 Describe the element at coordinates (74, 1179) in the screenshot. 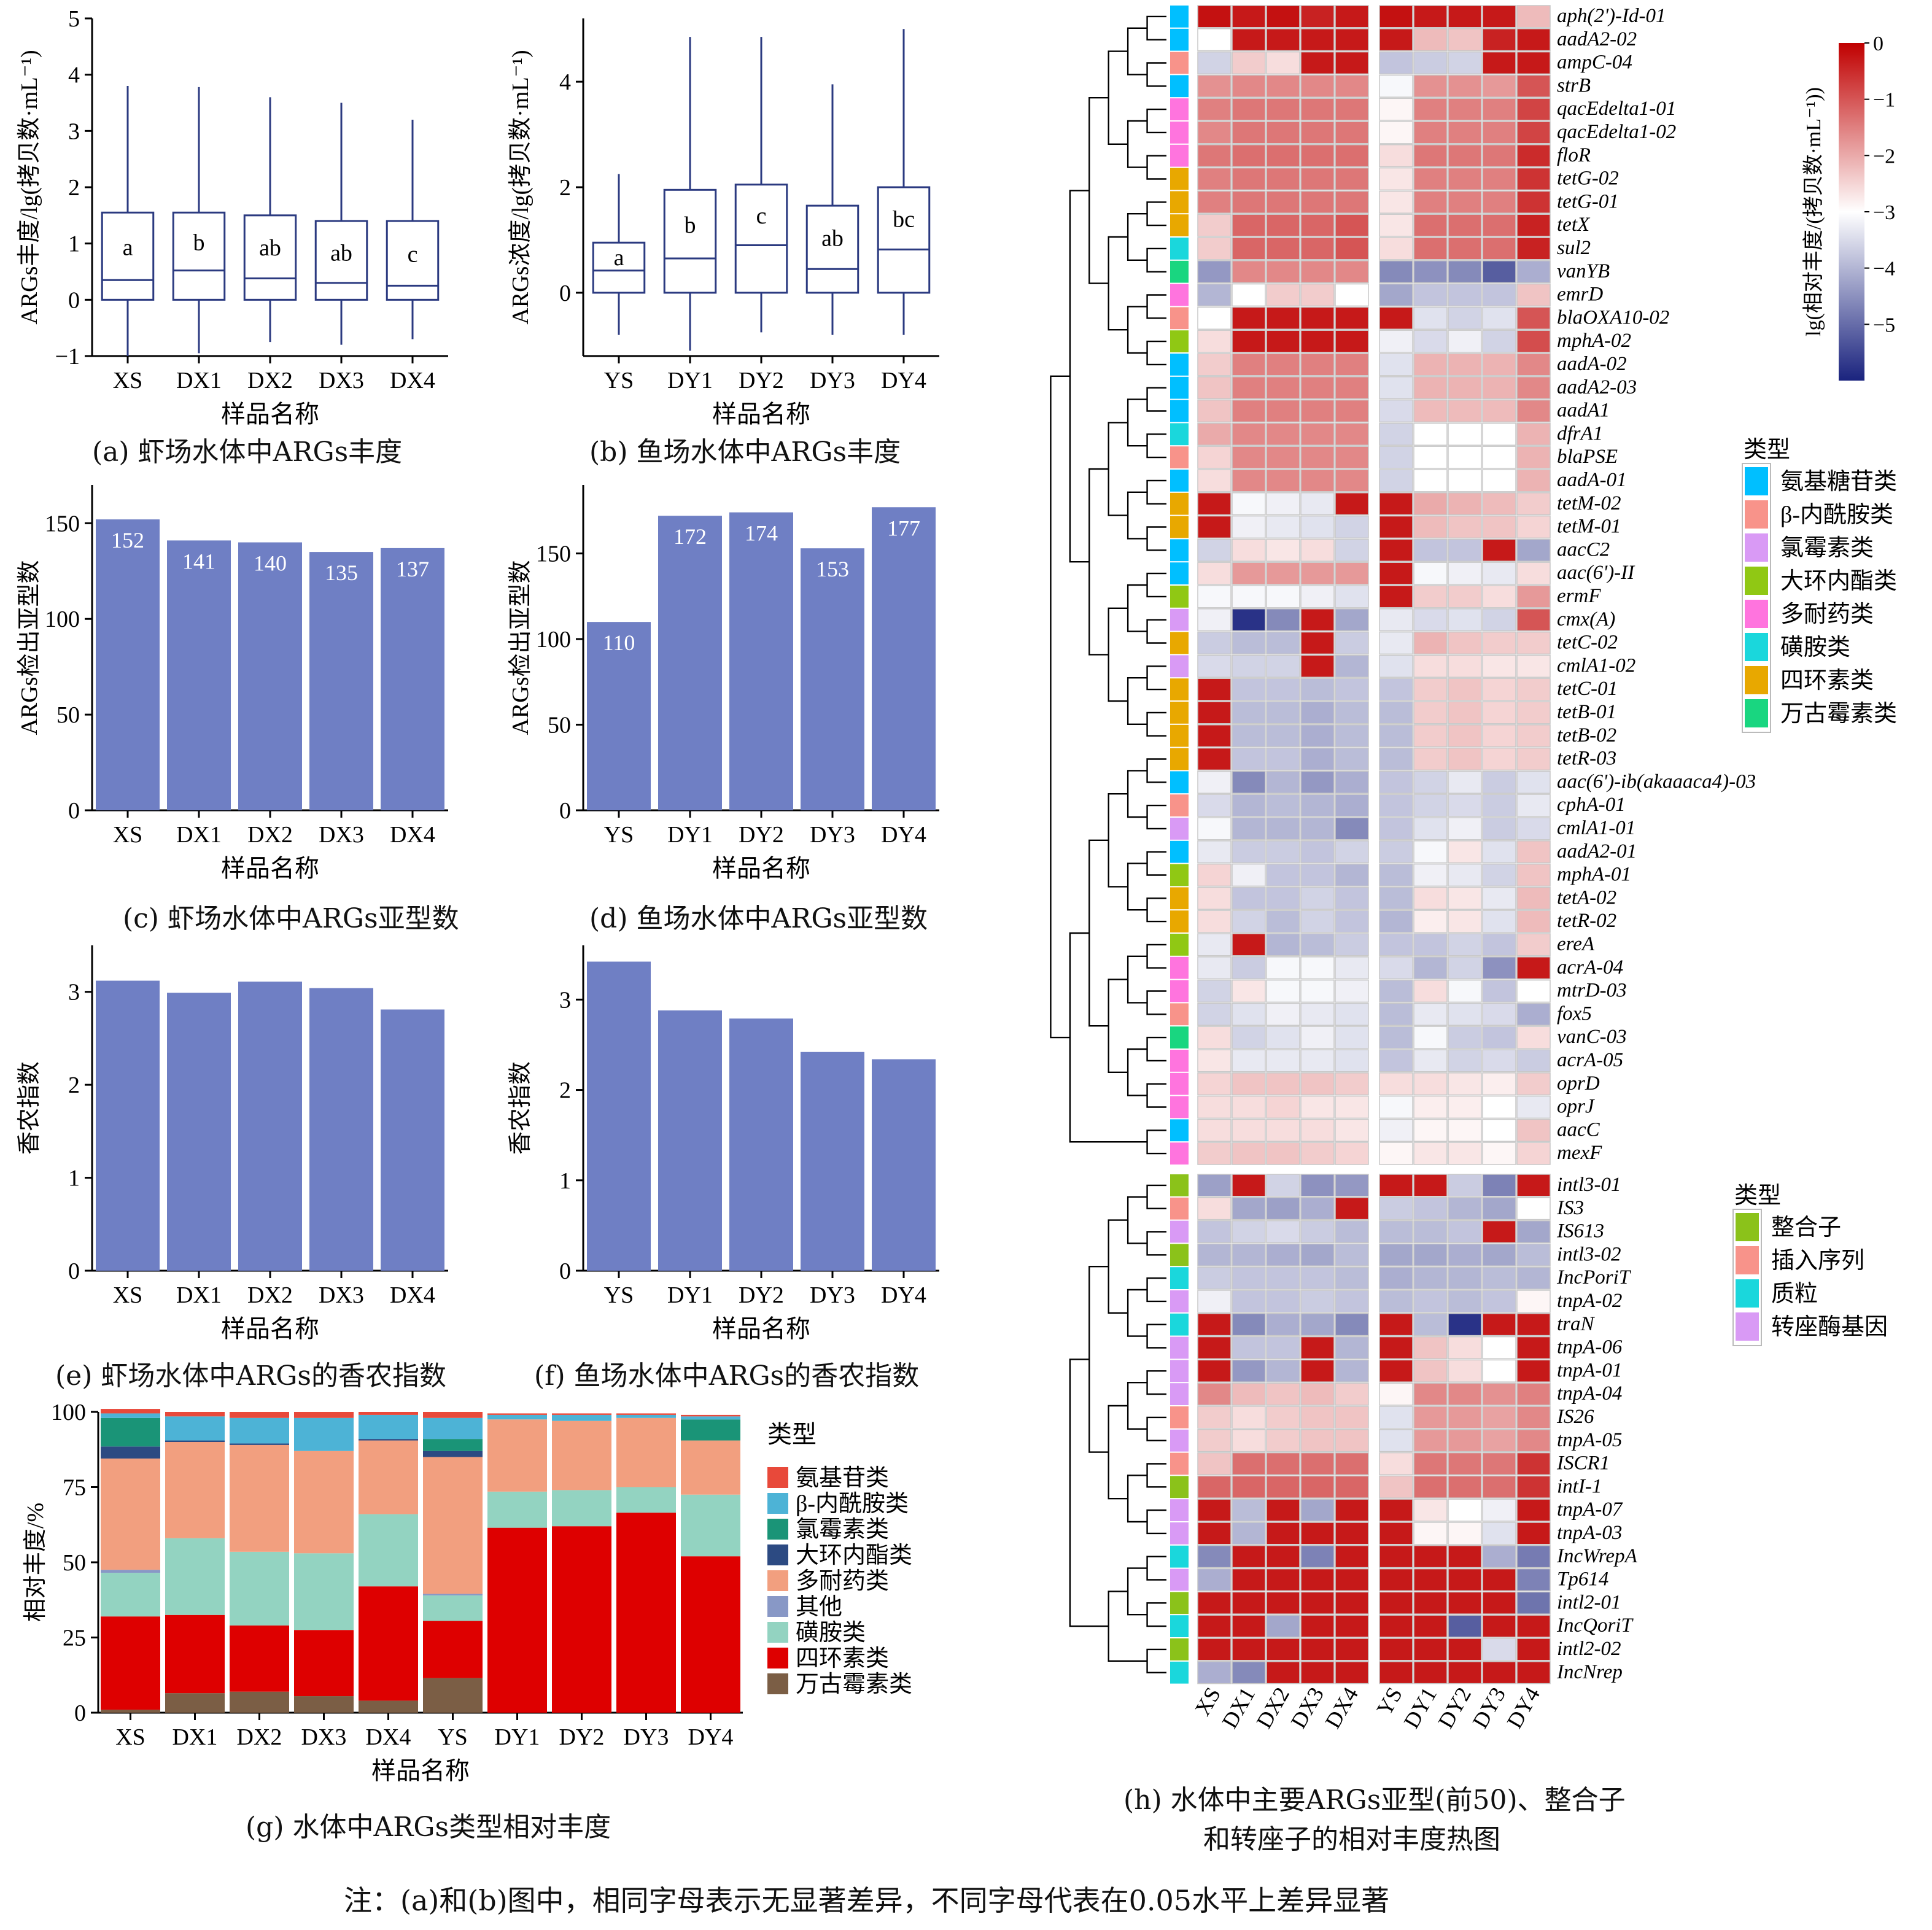

I see `y-tick-label: 1` at that location.